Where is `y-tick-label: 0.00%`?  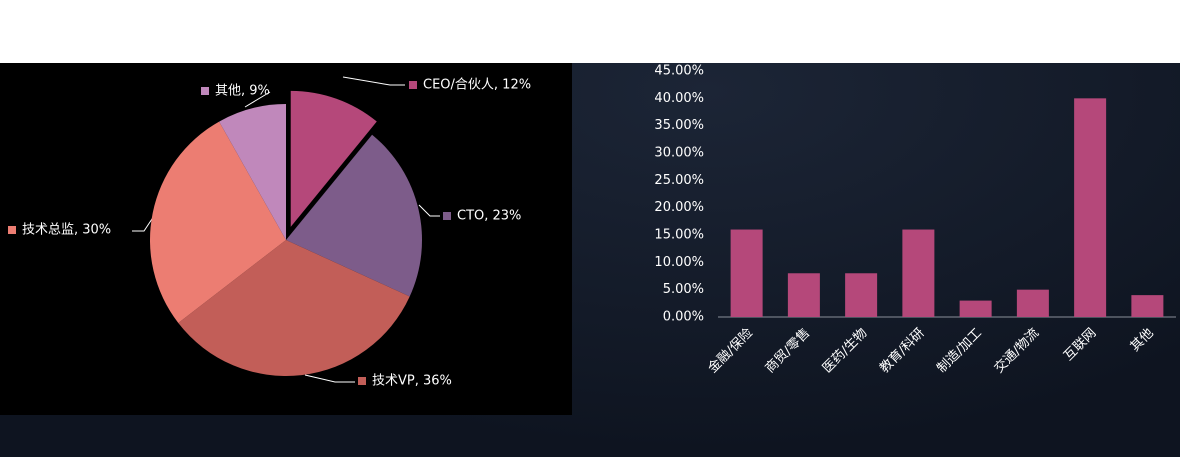 y-tick-label: 0.00% is located at coordinates (683, 317).